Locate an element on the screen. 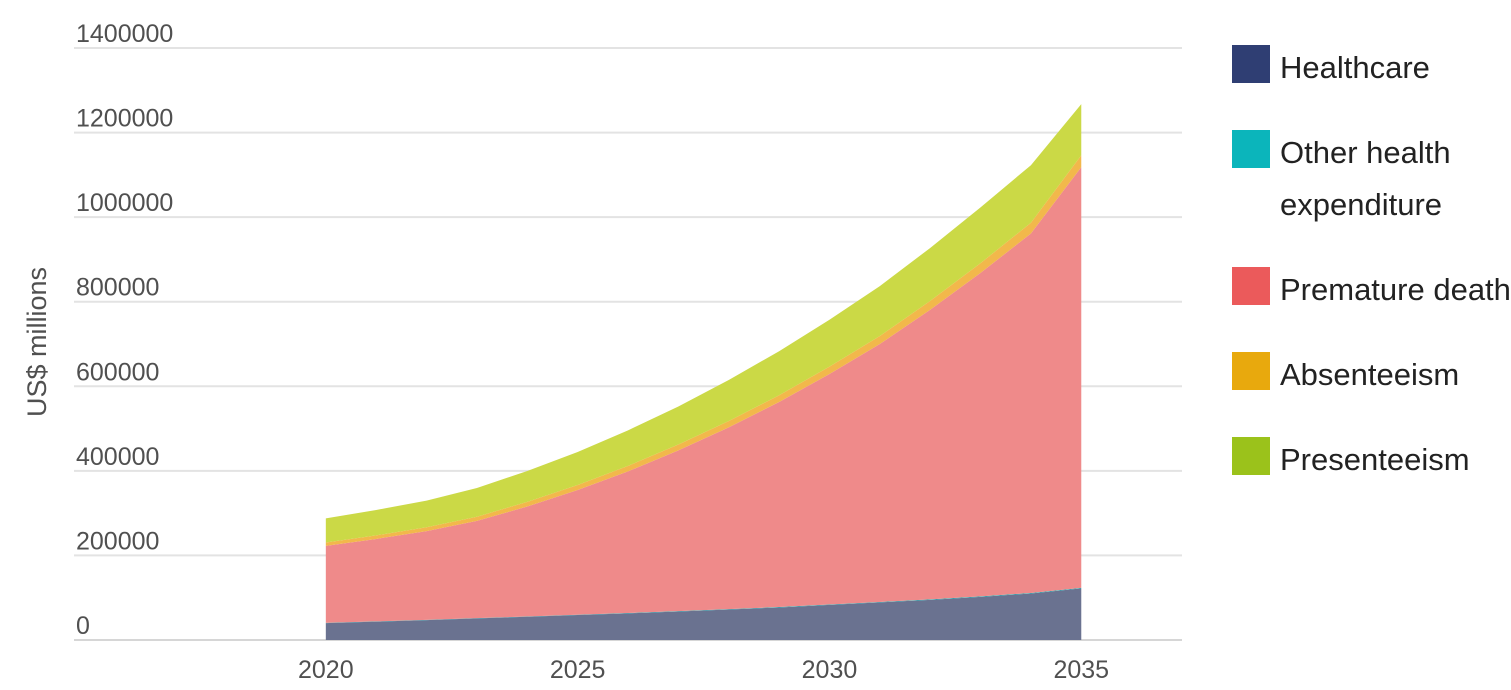  legend-label: Other health expenditure is located at coordinates (1365, 178).